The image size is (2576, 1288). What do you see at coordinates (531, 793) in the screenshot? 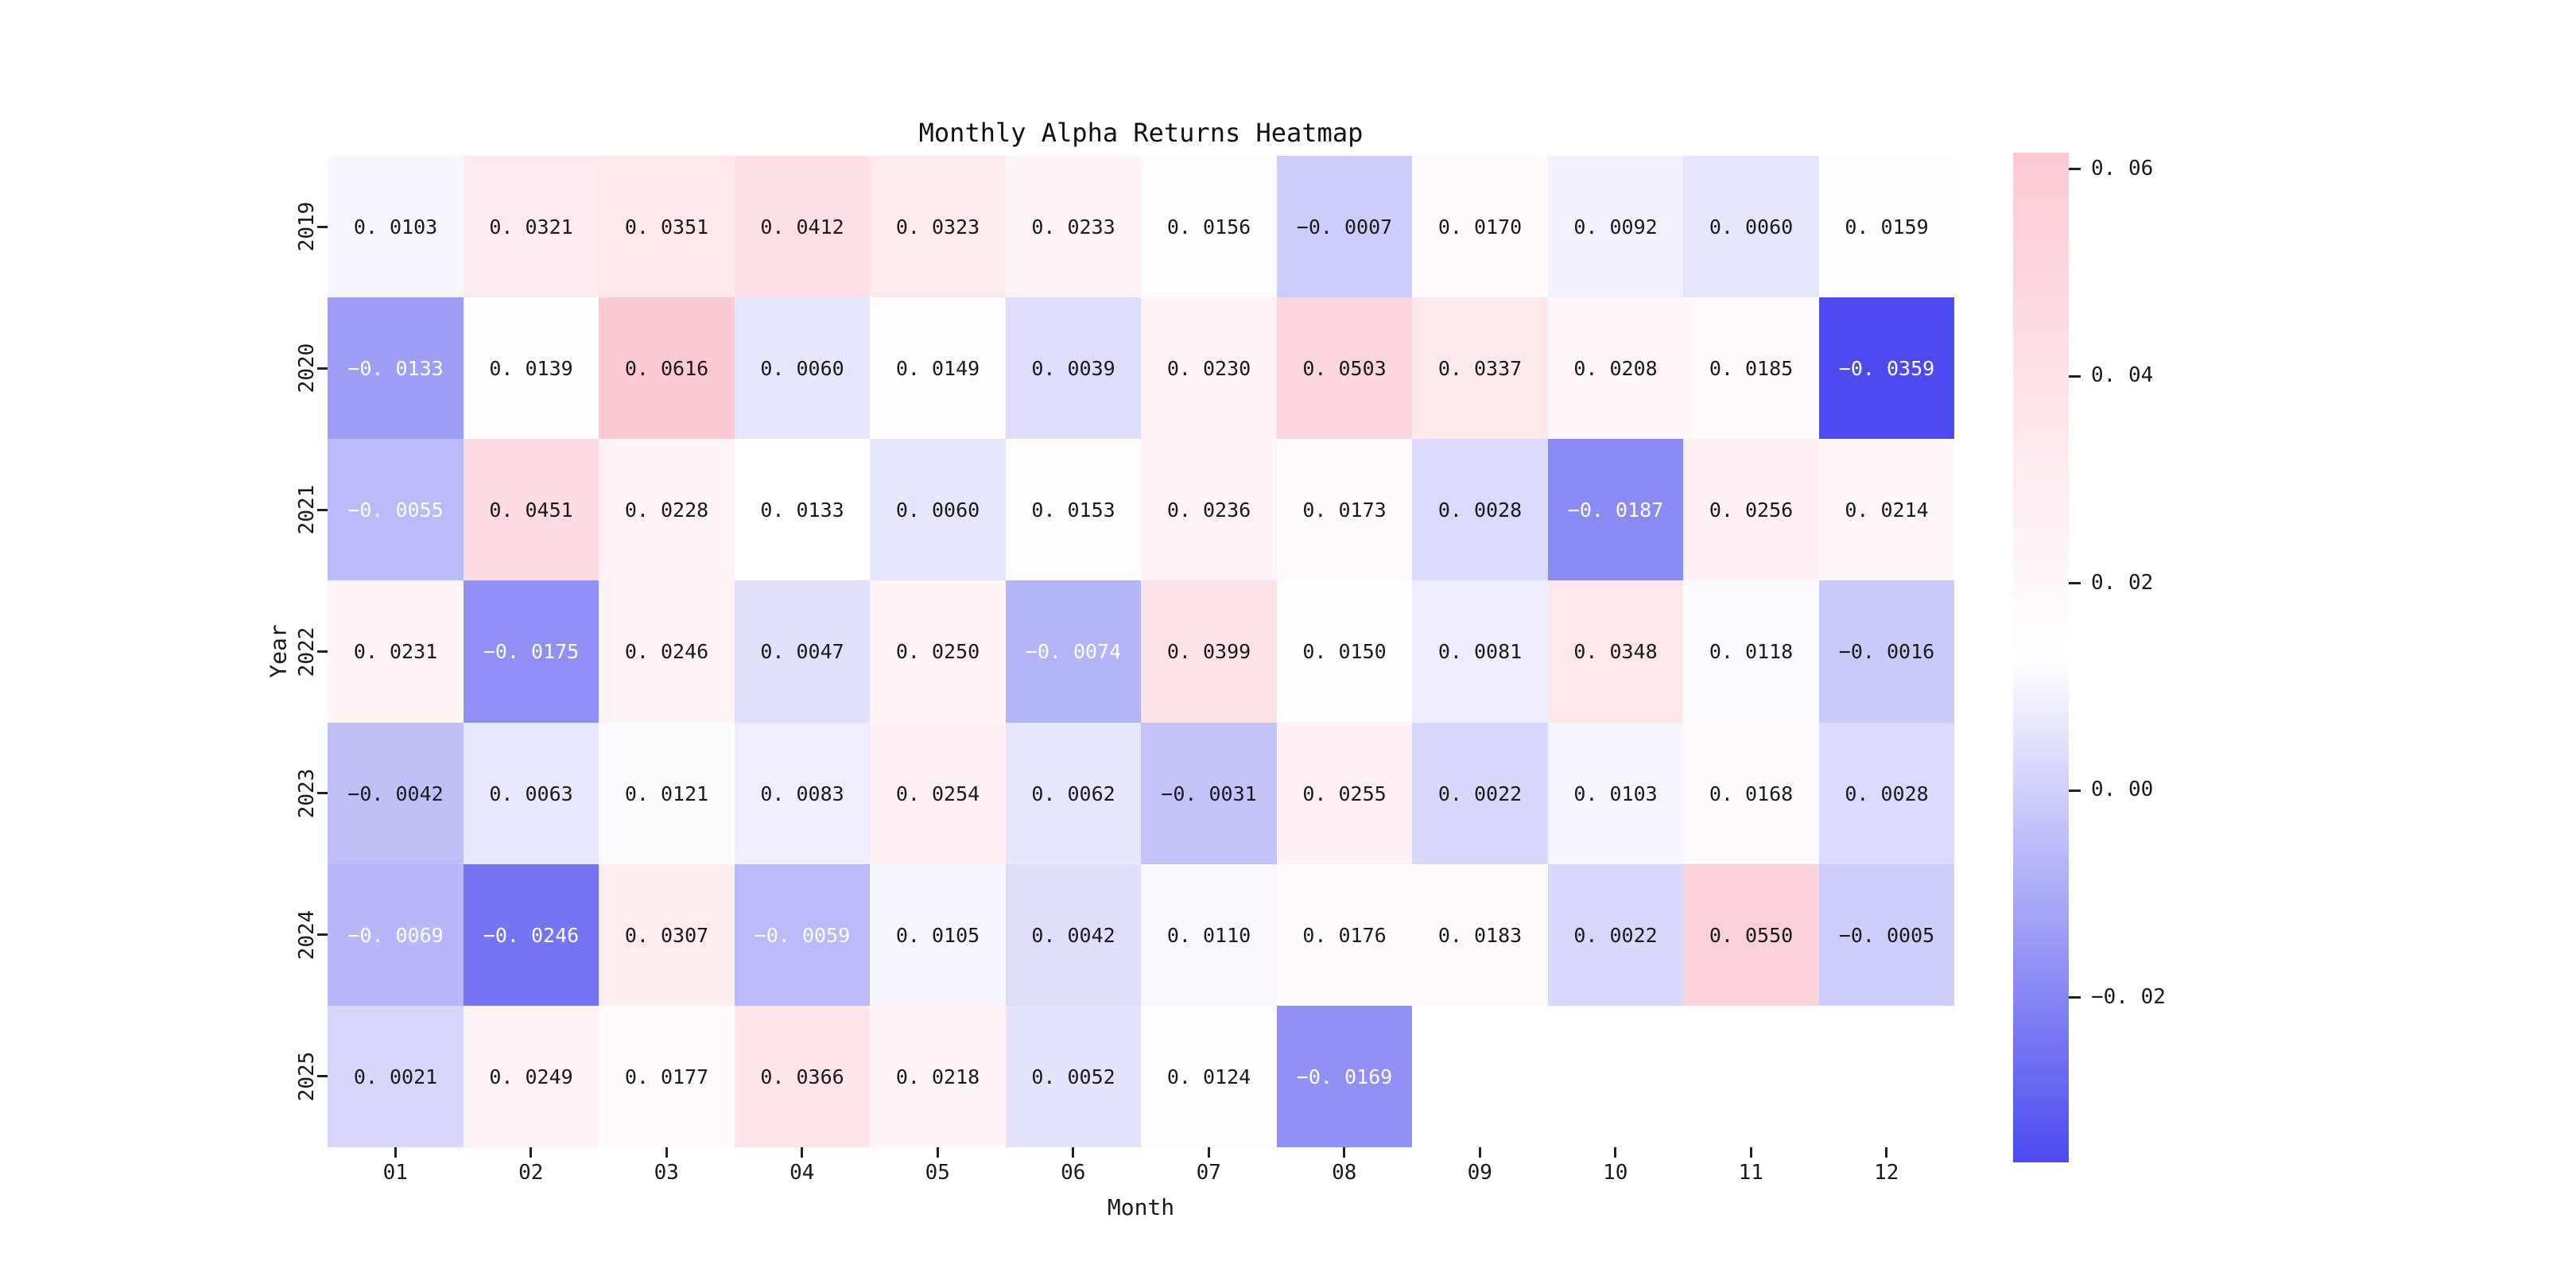
I see `heatmap-cell: 0. 0063` at bounding box center [531, 793].